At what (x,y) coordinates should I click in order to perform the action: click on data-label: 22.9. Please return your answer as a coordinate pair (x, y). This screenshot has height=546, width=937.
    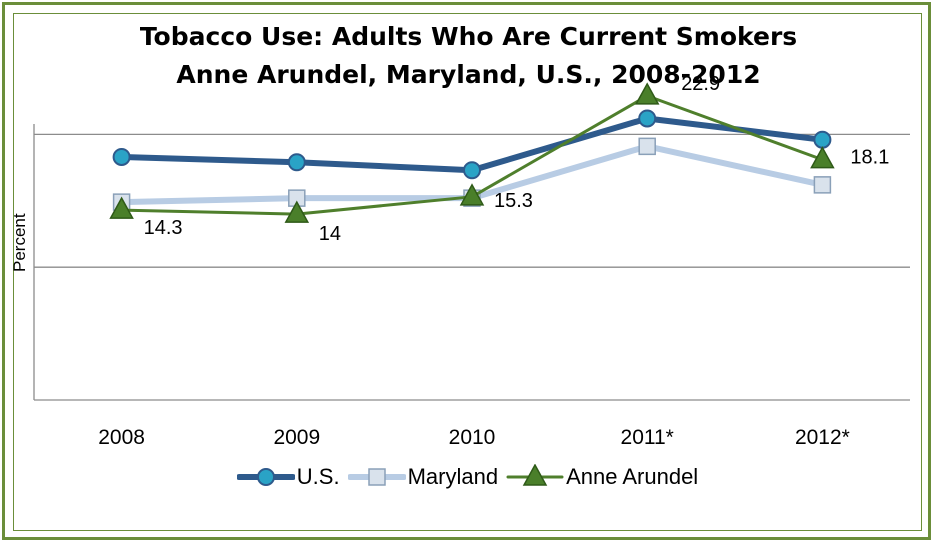
    Looking at the image, I should click on (700, 84).